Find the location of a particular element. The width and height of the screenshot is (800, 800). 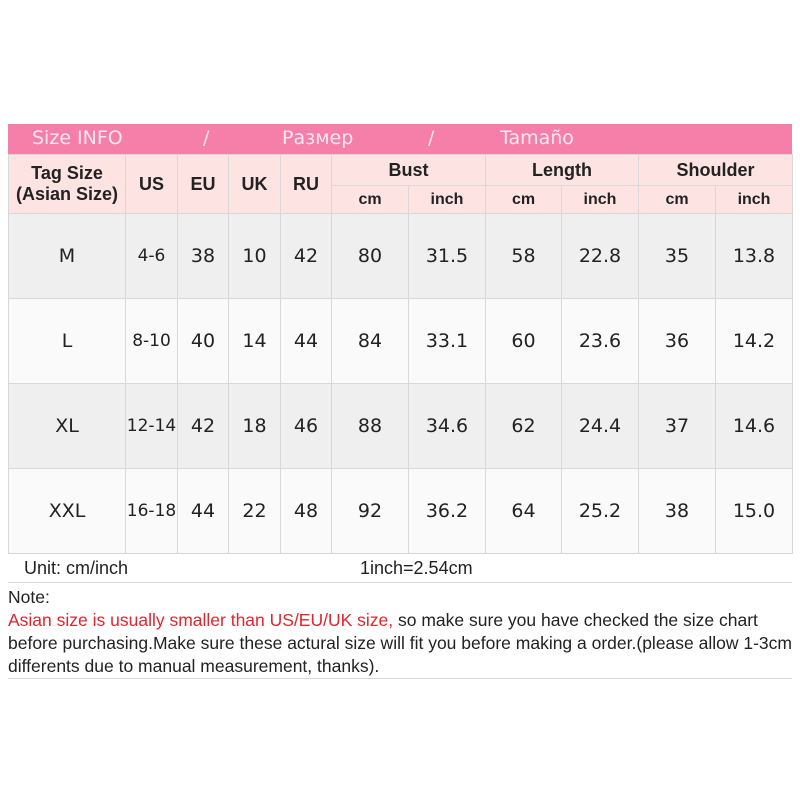

table-cell: M is located at coordinates (67, 256).